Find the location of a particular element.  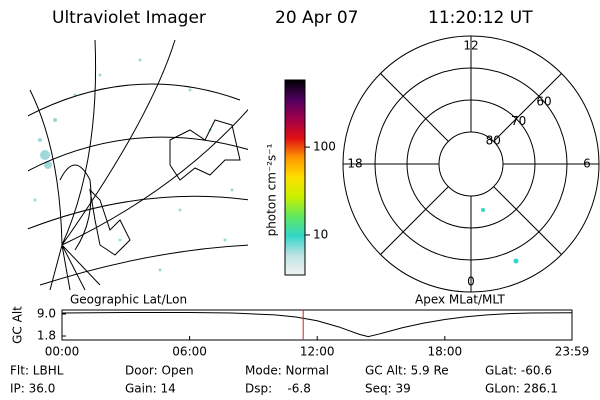

polar-mlt-label: 18 is located at coordinates (354, 164).